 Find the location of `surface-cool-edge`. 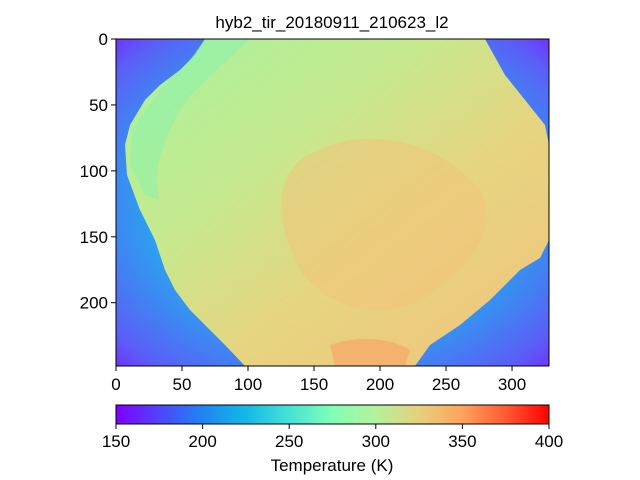

surface-cool-edge is located at coordinates (190, 119).